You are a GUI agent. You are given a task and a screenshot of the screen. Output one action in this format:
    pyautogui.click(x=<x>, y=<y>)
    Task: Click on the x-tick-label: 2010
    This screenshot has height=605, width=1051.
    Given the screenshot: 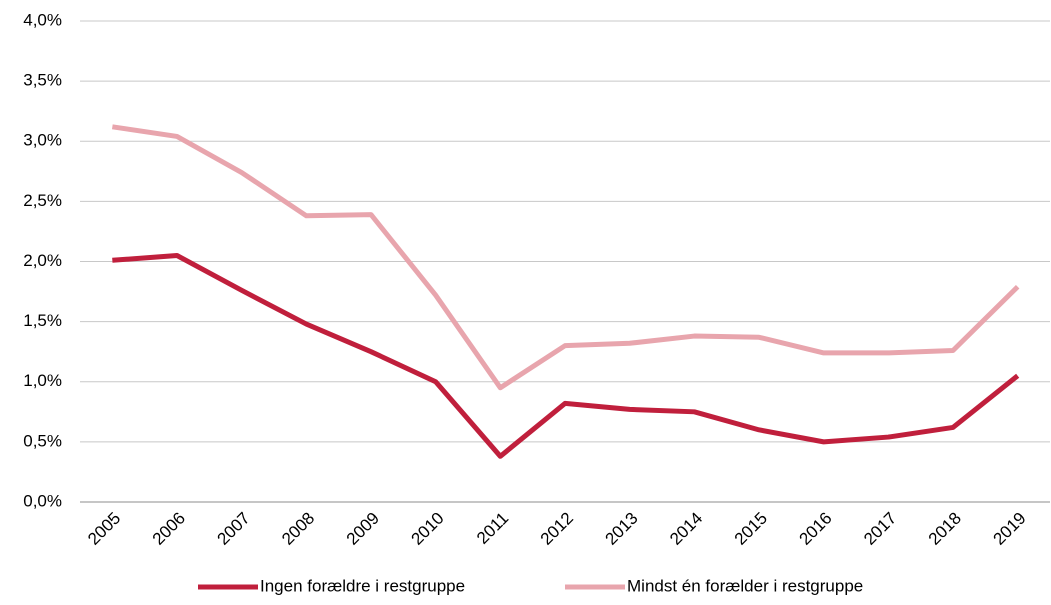 What is the action you would take?
    pyautogui.click(x=427, y=529)
    